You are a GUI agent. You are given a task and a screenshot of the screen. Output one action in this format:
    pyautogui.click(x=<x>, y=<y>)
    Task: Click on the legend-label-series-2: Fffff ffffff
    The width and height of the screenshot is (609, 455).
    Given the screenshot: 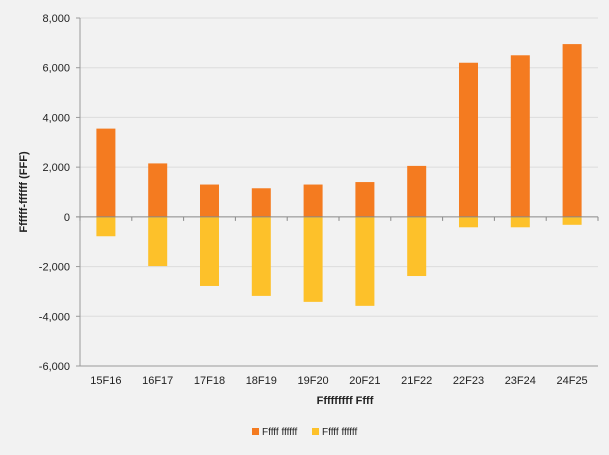 What is the action you would take?
    pyautogui.click(x=339, y=432)
    